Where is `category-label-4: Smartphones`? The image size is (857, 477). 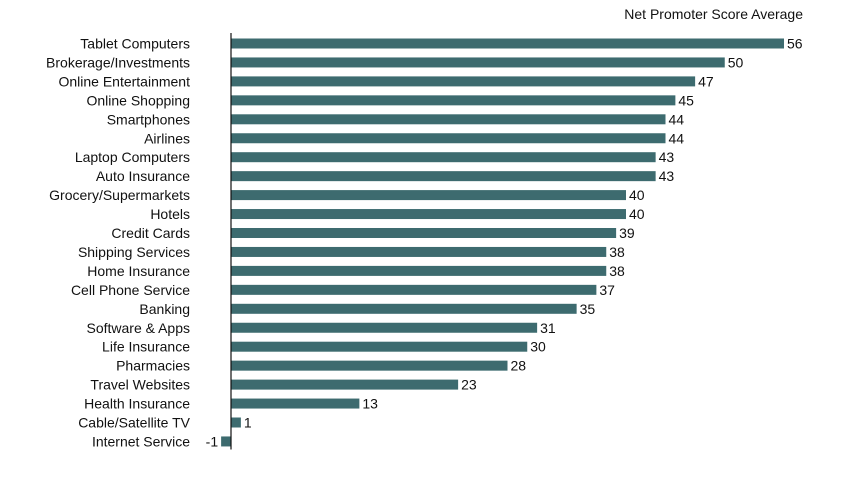
category-label-4: Smartphones is located at coordinates (148, 119).